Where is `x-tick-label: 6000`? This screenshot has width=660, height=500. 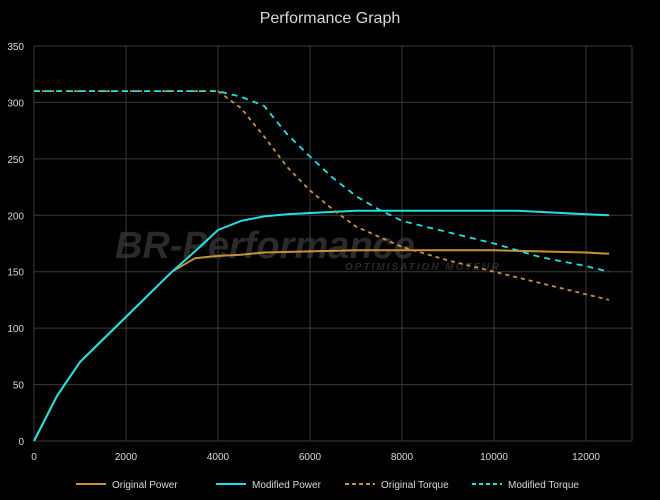 x-tick-label: 6000 is located at coordinates (310, 457).